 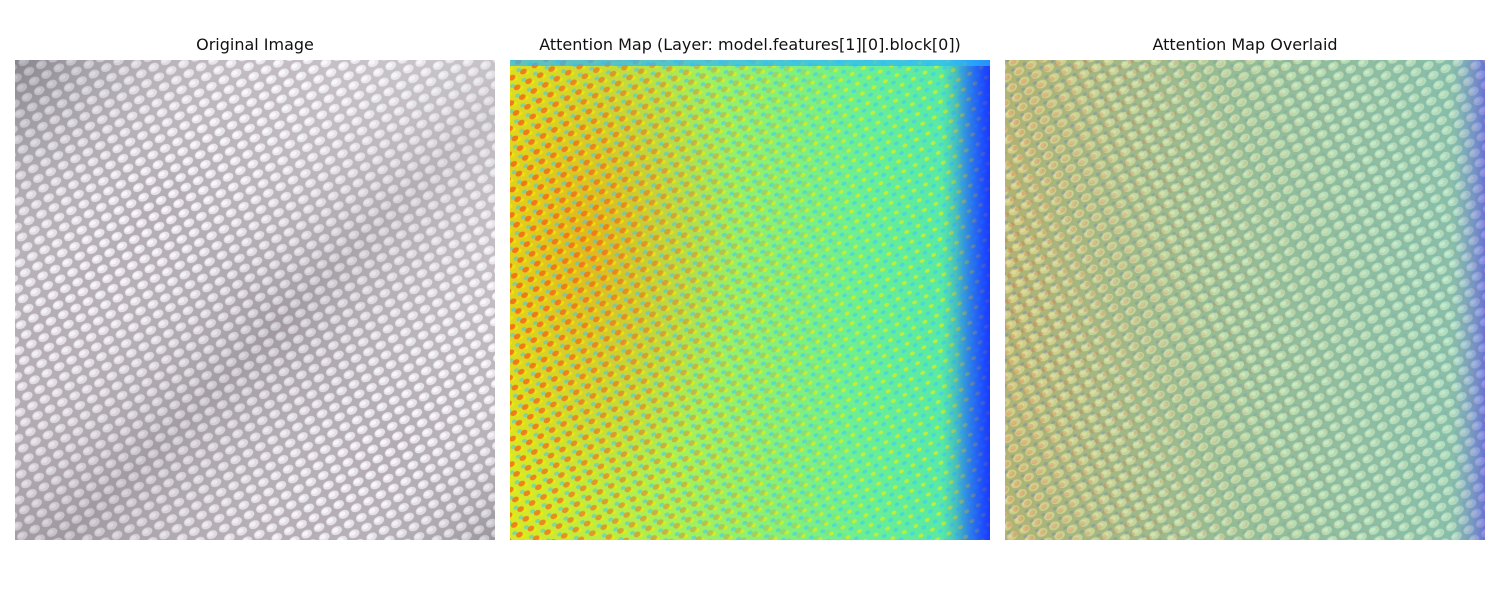 I want to click on panel-title-overlay: Attention Map Overlaid, so click(x=1245, y=44).